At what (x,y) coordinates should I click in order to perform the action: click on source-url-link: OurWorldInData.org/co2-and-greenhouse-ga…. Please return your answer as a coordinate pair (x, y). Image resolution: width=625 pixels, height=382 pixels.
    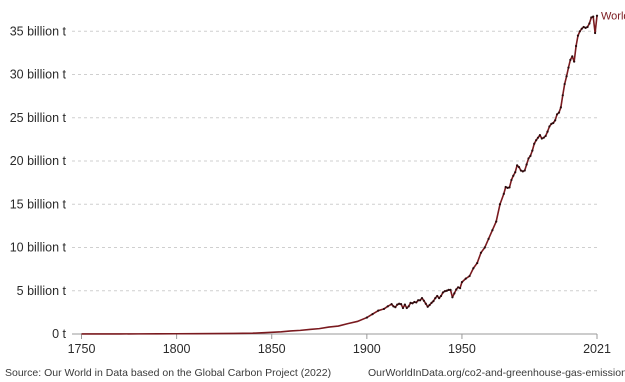
    Looking at the image, I should click on (496, 373).